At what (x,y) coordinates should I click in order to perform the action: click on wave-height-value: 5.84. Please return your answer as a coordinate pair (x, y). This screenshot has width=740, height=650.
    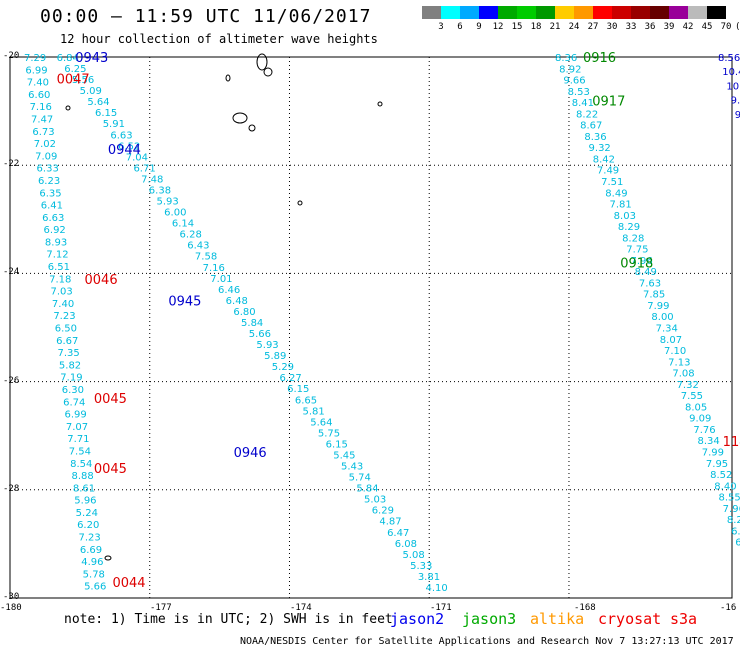
    Looking at the image, I should click on (367, 489).